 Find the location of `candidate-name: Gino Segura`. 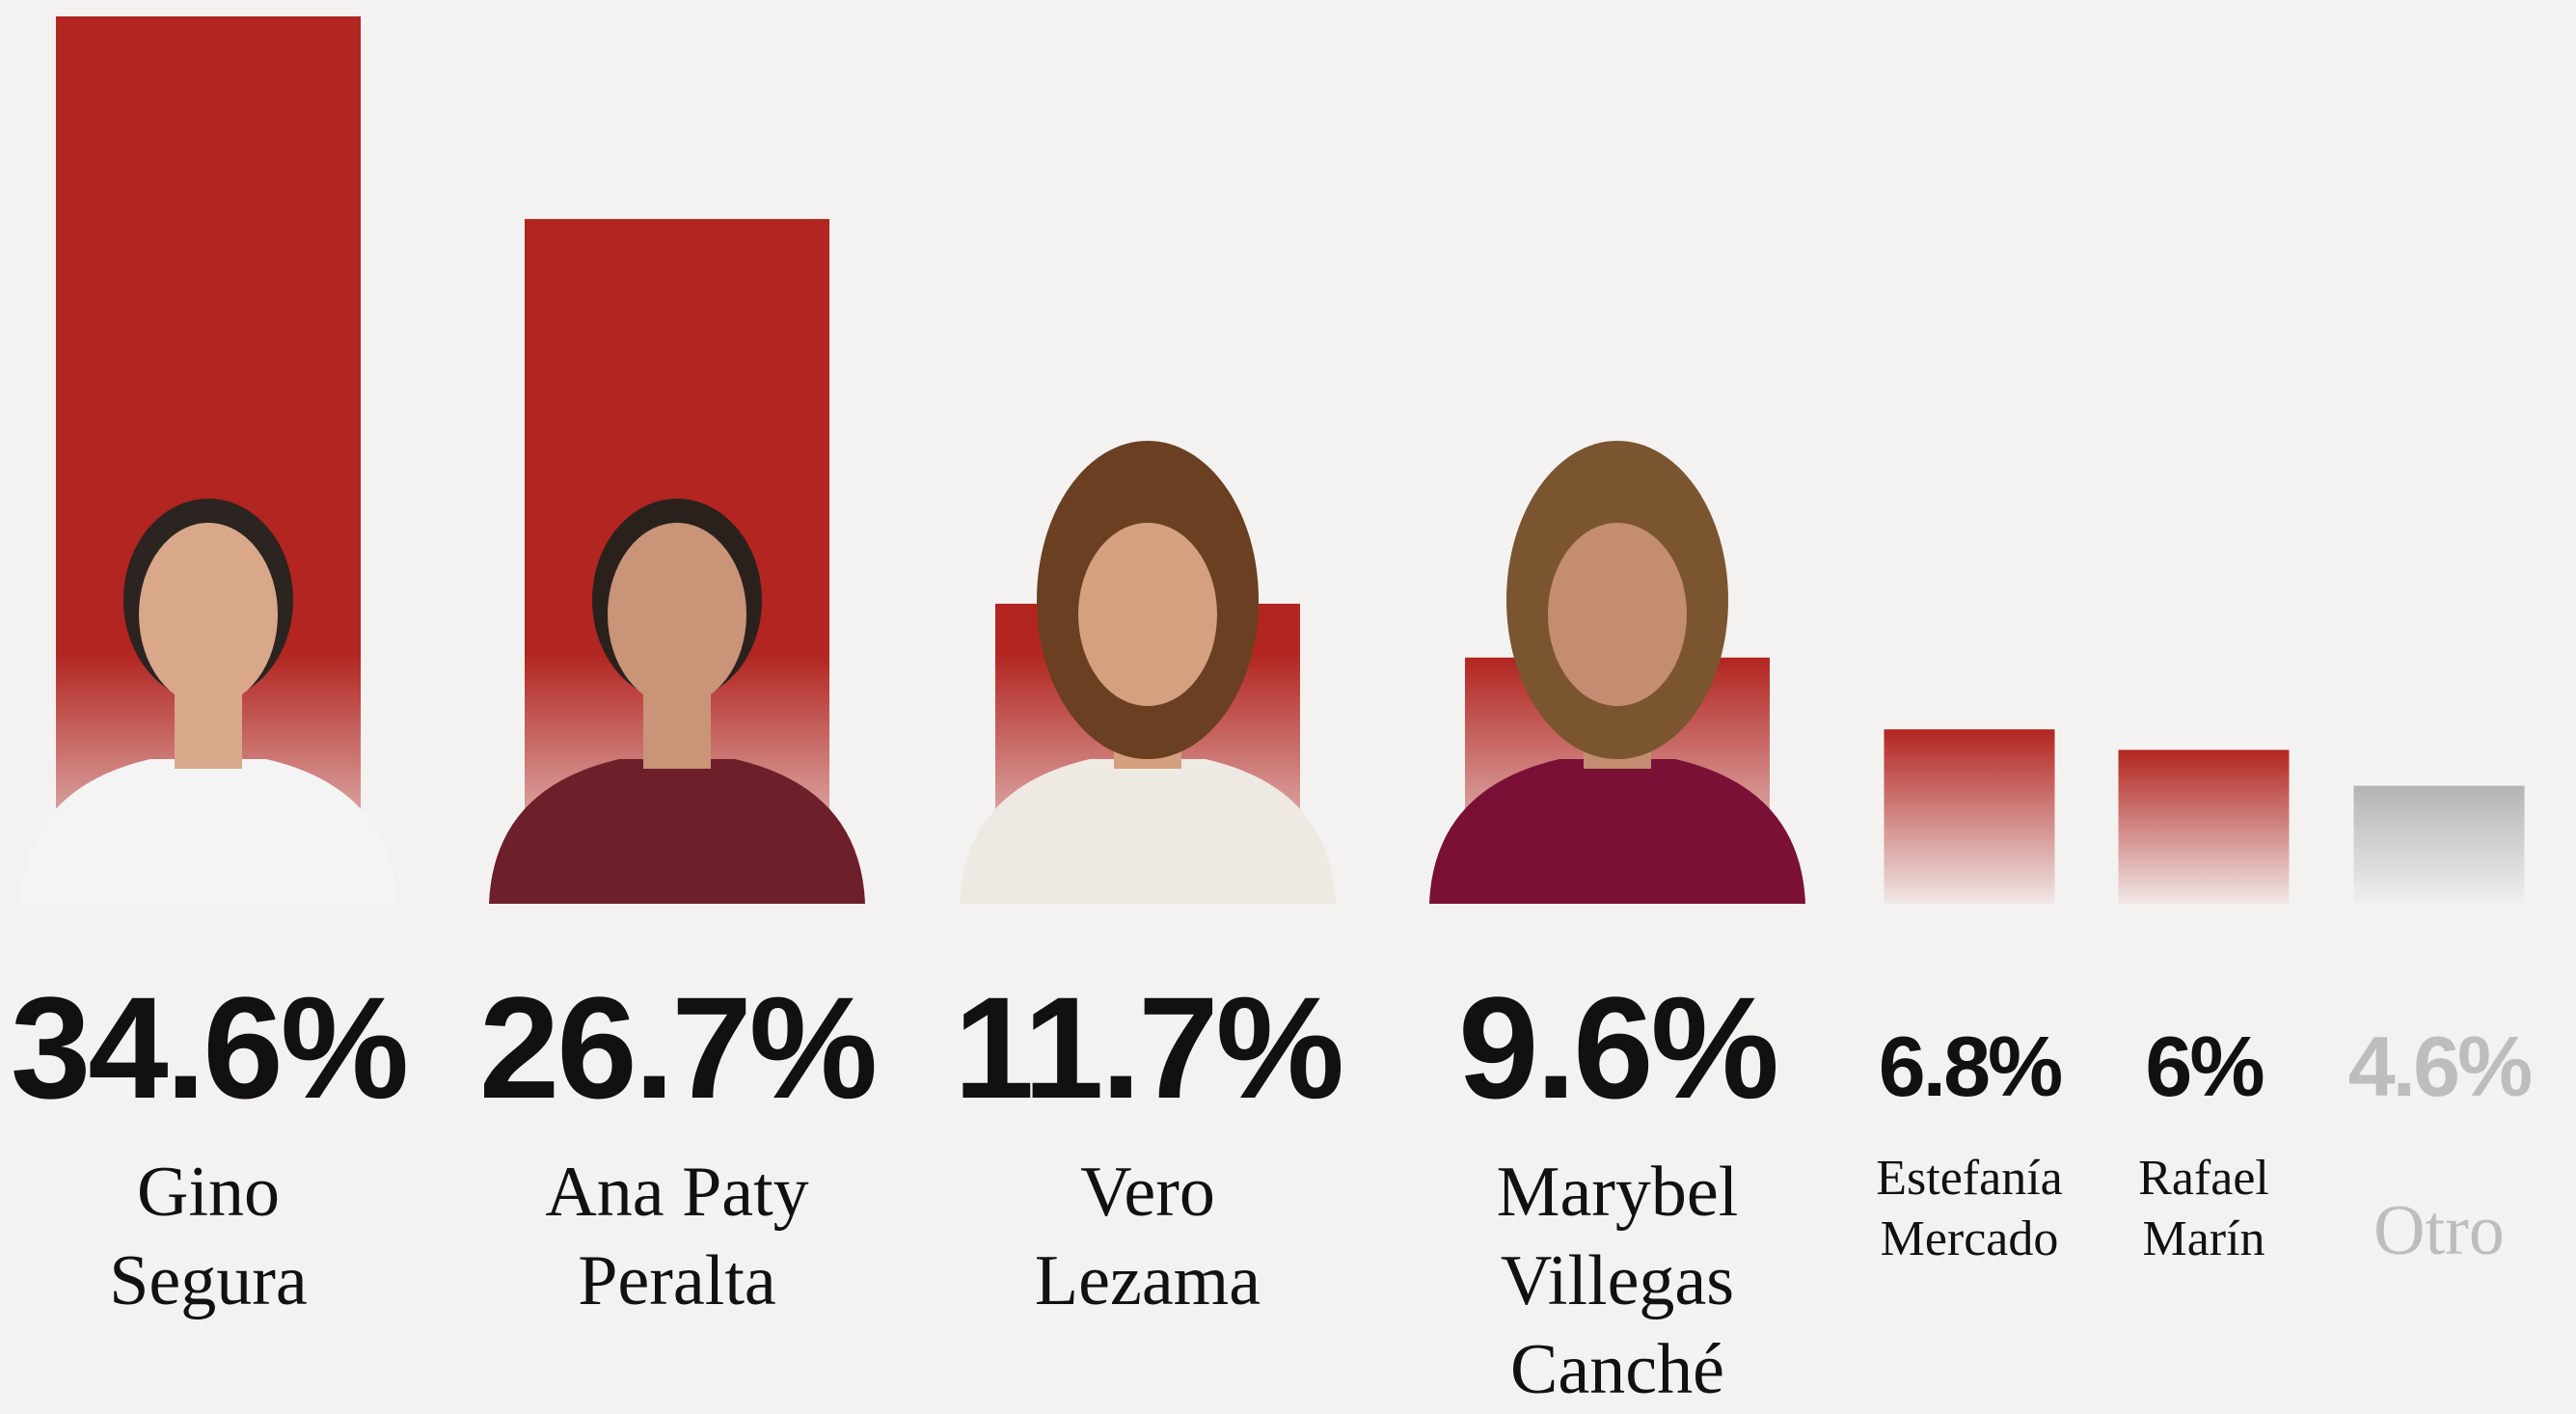

candidate-name: Gino Segura is located at coordinates (208, 1236).